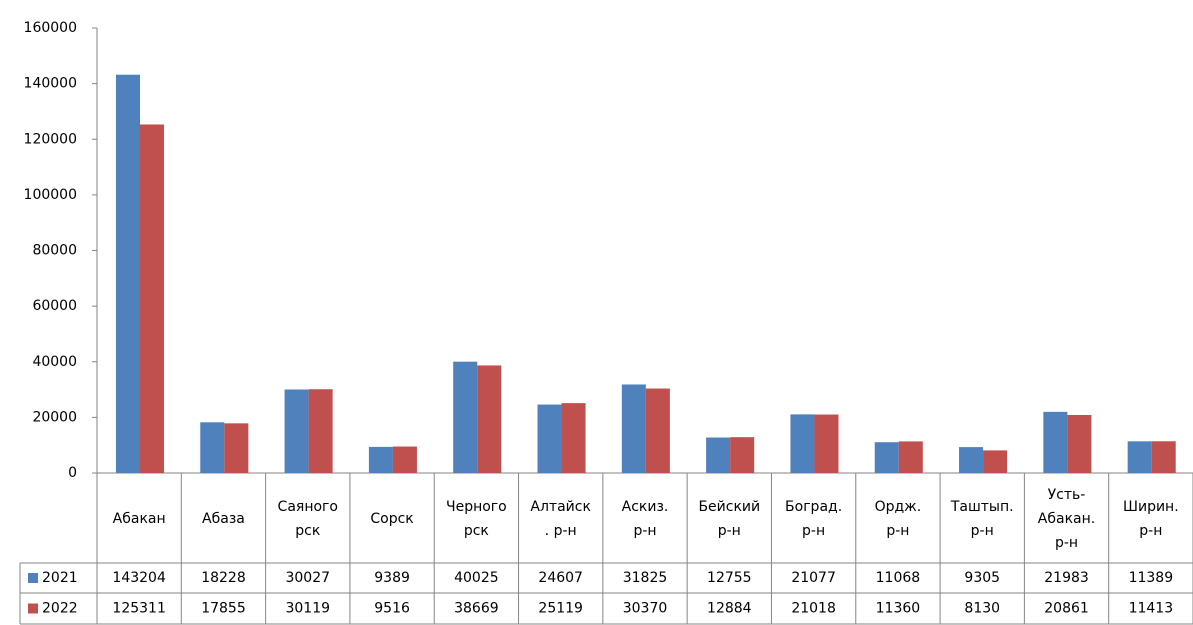  Describe the element at coordinates (50, 28) in the screenshot. I see `y-tick-label: 160000` at that location.